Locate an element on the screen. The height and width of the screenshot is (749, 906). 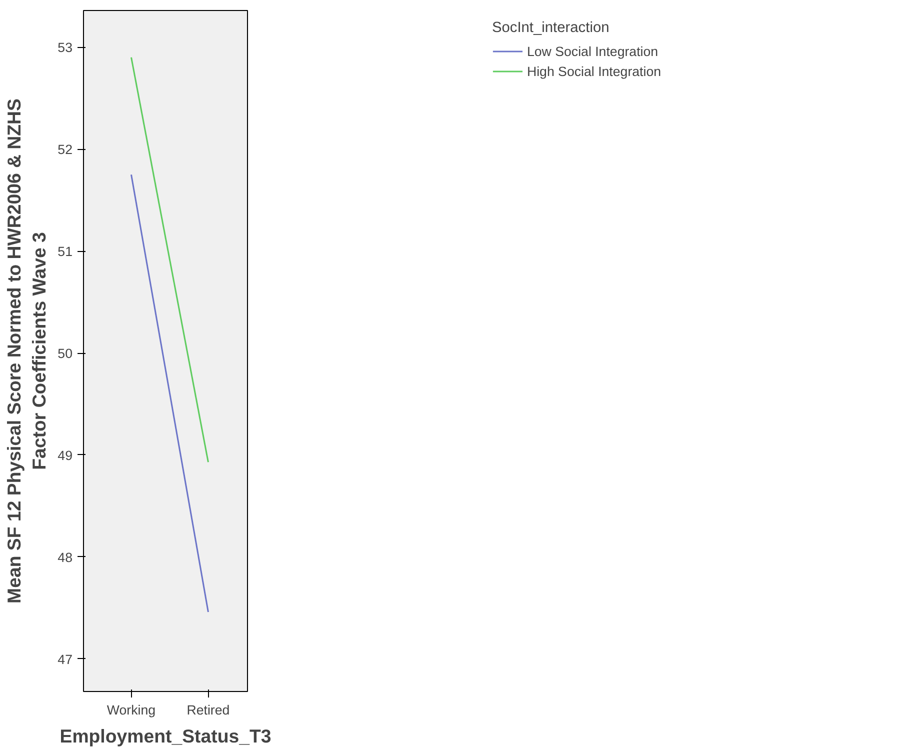
x-tick-label: Working is located at coordinates (131, 710).